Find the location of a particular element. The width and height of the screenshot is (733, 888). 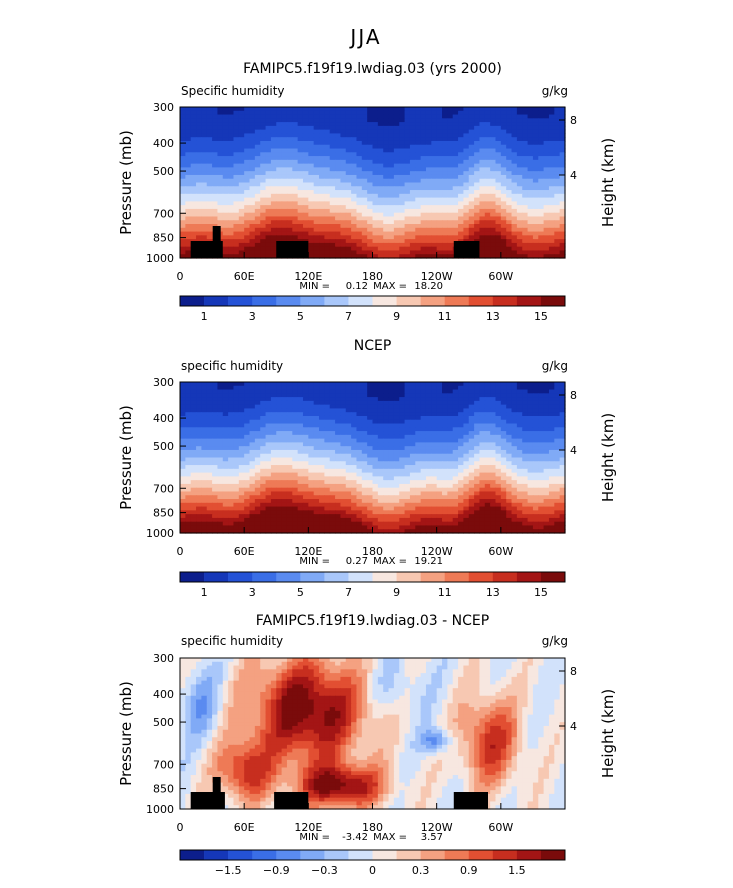

max-value: 19.21 is located at coordinates (428, 561).